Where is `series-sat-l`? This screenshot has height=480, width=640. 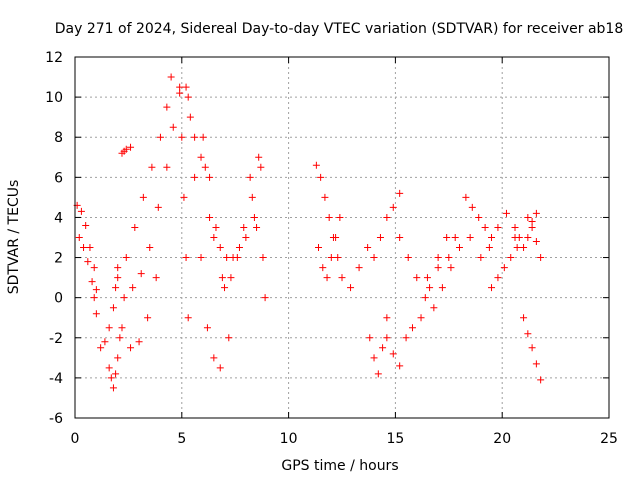
series-sat-l is located at coordinates (216, 237).